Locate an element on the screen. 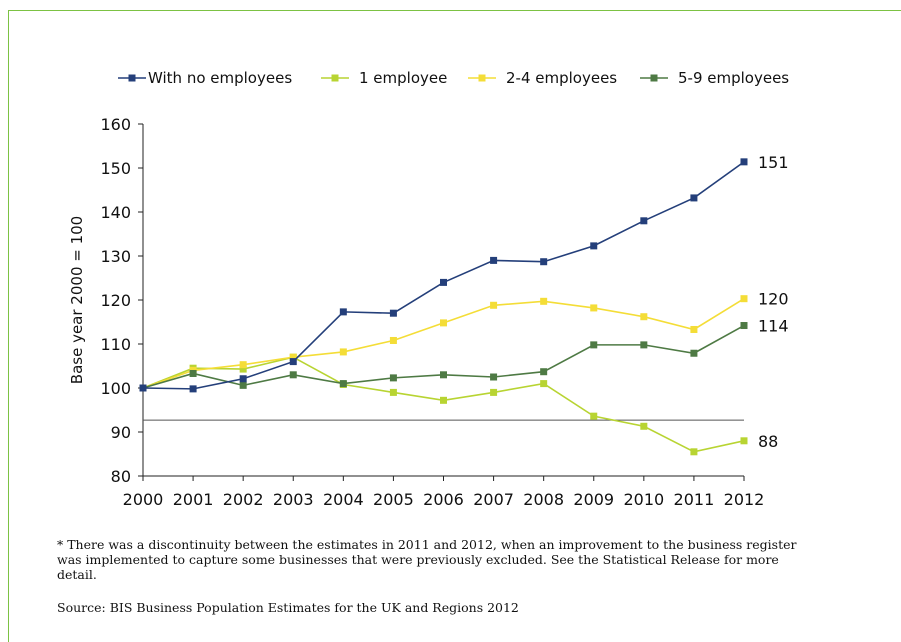  y-tick-label: 130 is located at coordinates (115, 256).